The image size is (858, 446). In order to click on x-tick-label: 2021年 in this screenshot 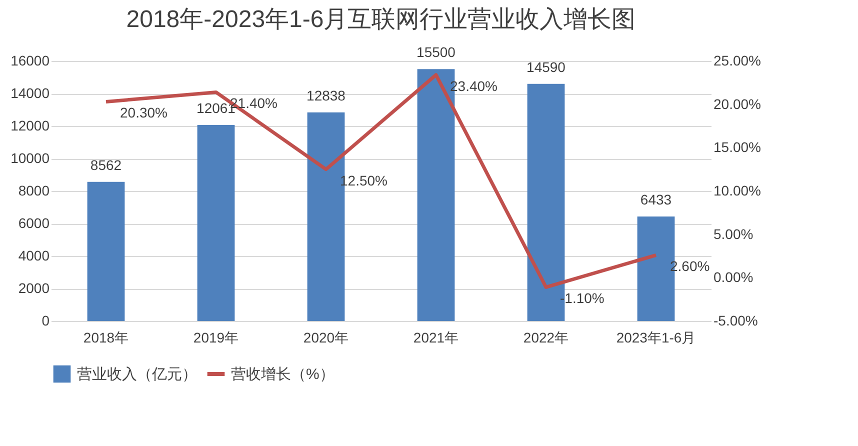, I will do `click(436, 338)`.